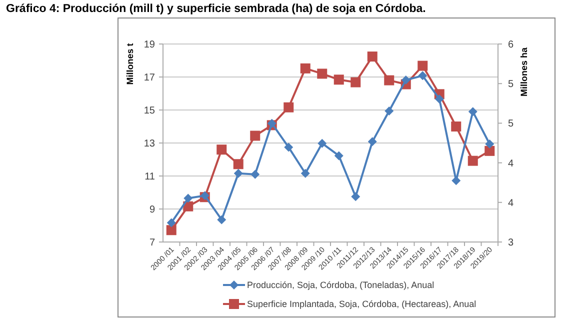 The image size is (567, 326). What do you see at coordinates (150, 144) in the screenshot?
I see `y-tick-label: 13` at bounding box center [150, 144].